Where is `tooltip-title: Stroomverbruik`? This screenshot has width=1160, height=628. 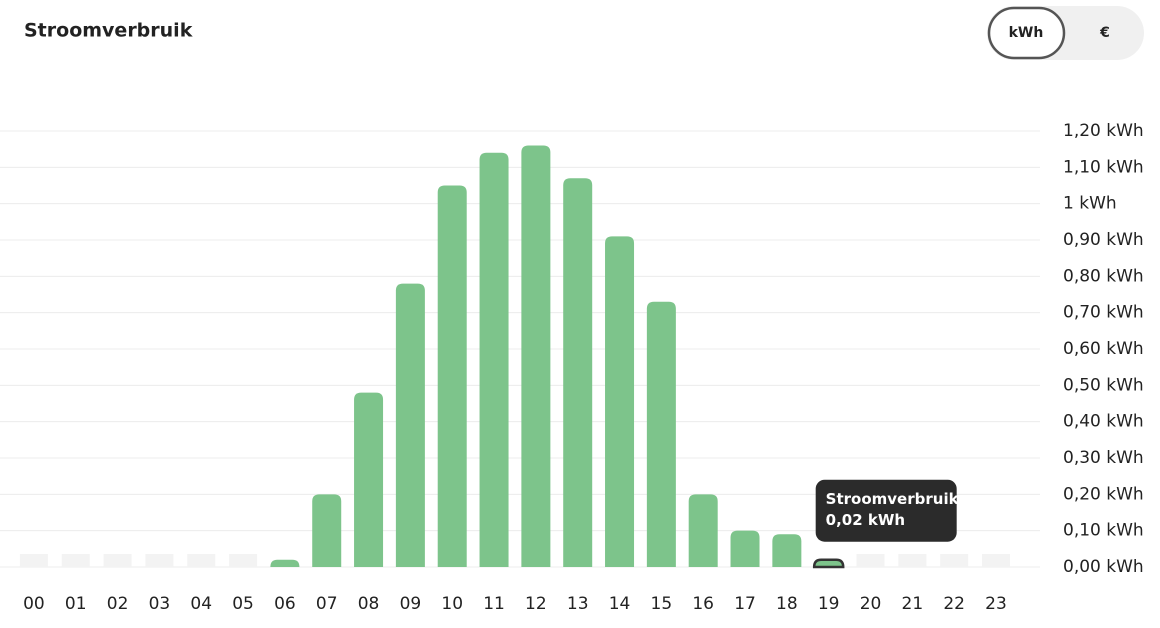 tooltip-title: Stroomverbruik is located at coordinates (893, 499).